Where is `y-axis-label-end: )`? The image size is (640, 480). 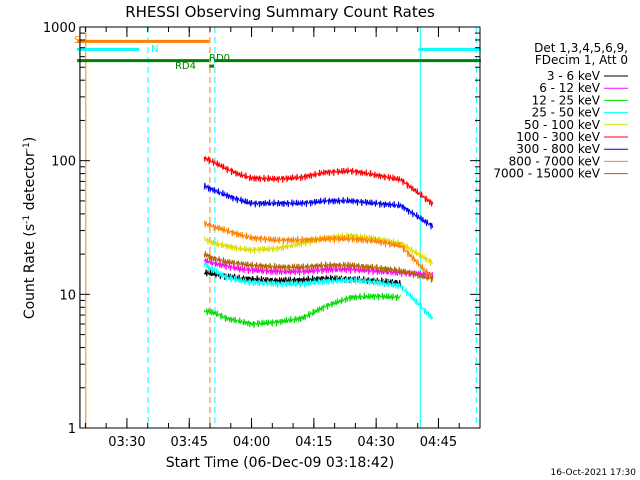 y-axis-label-end: ) is located at coordinates (30, 139).